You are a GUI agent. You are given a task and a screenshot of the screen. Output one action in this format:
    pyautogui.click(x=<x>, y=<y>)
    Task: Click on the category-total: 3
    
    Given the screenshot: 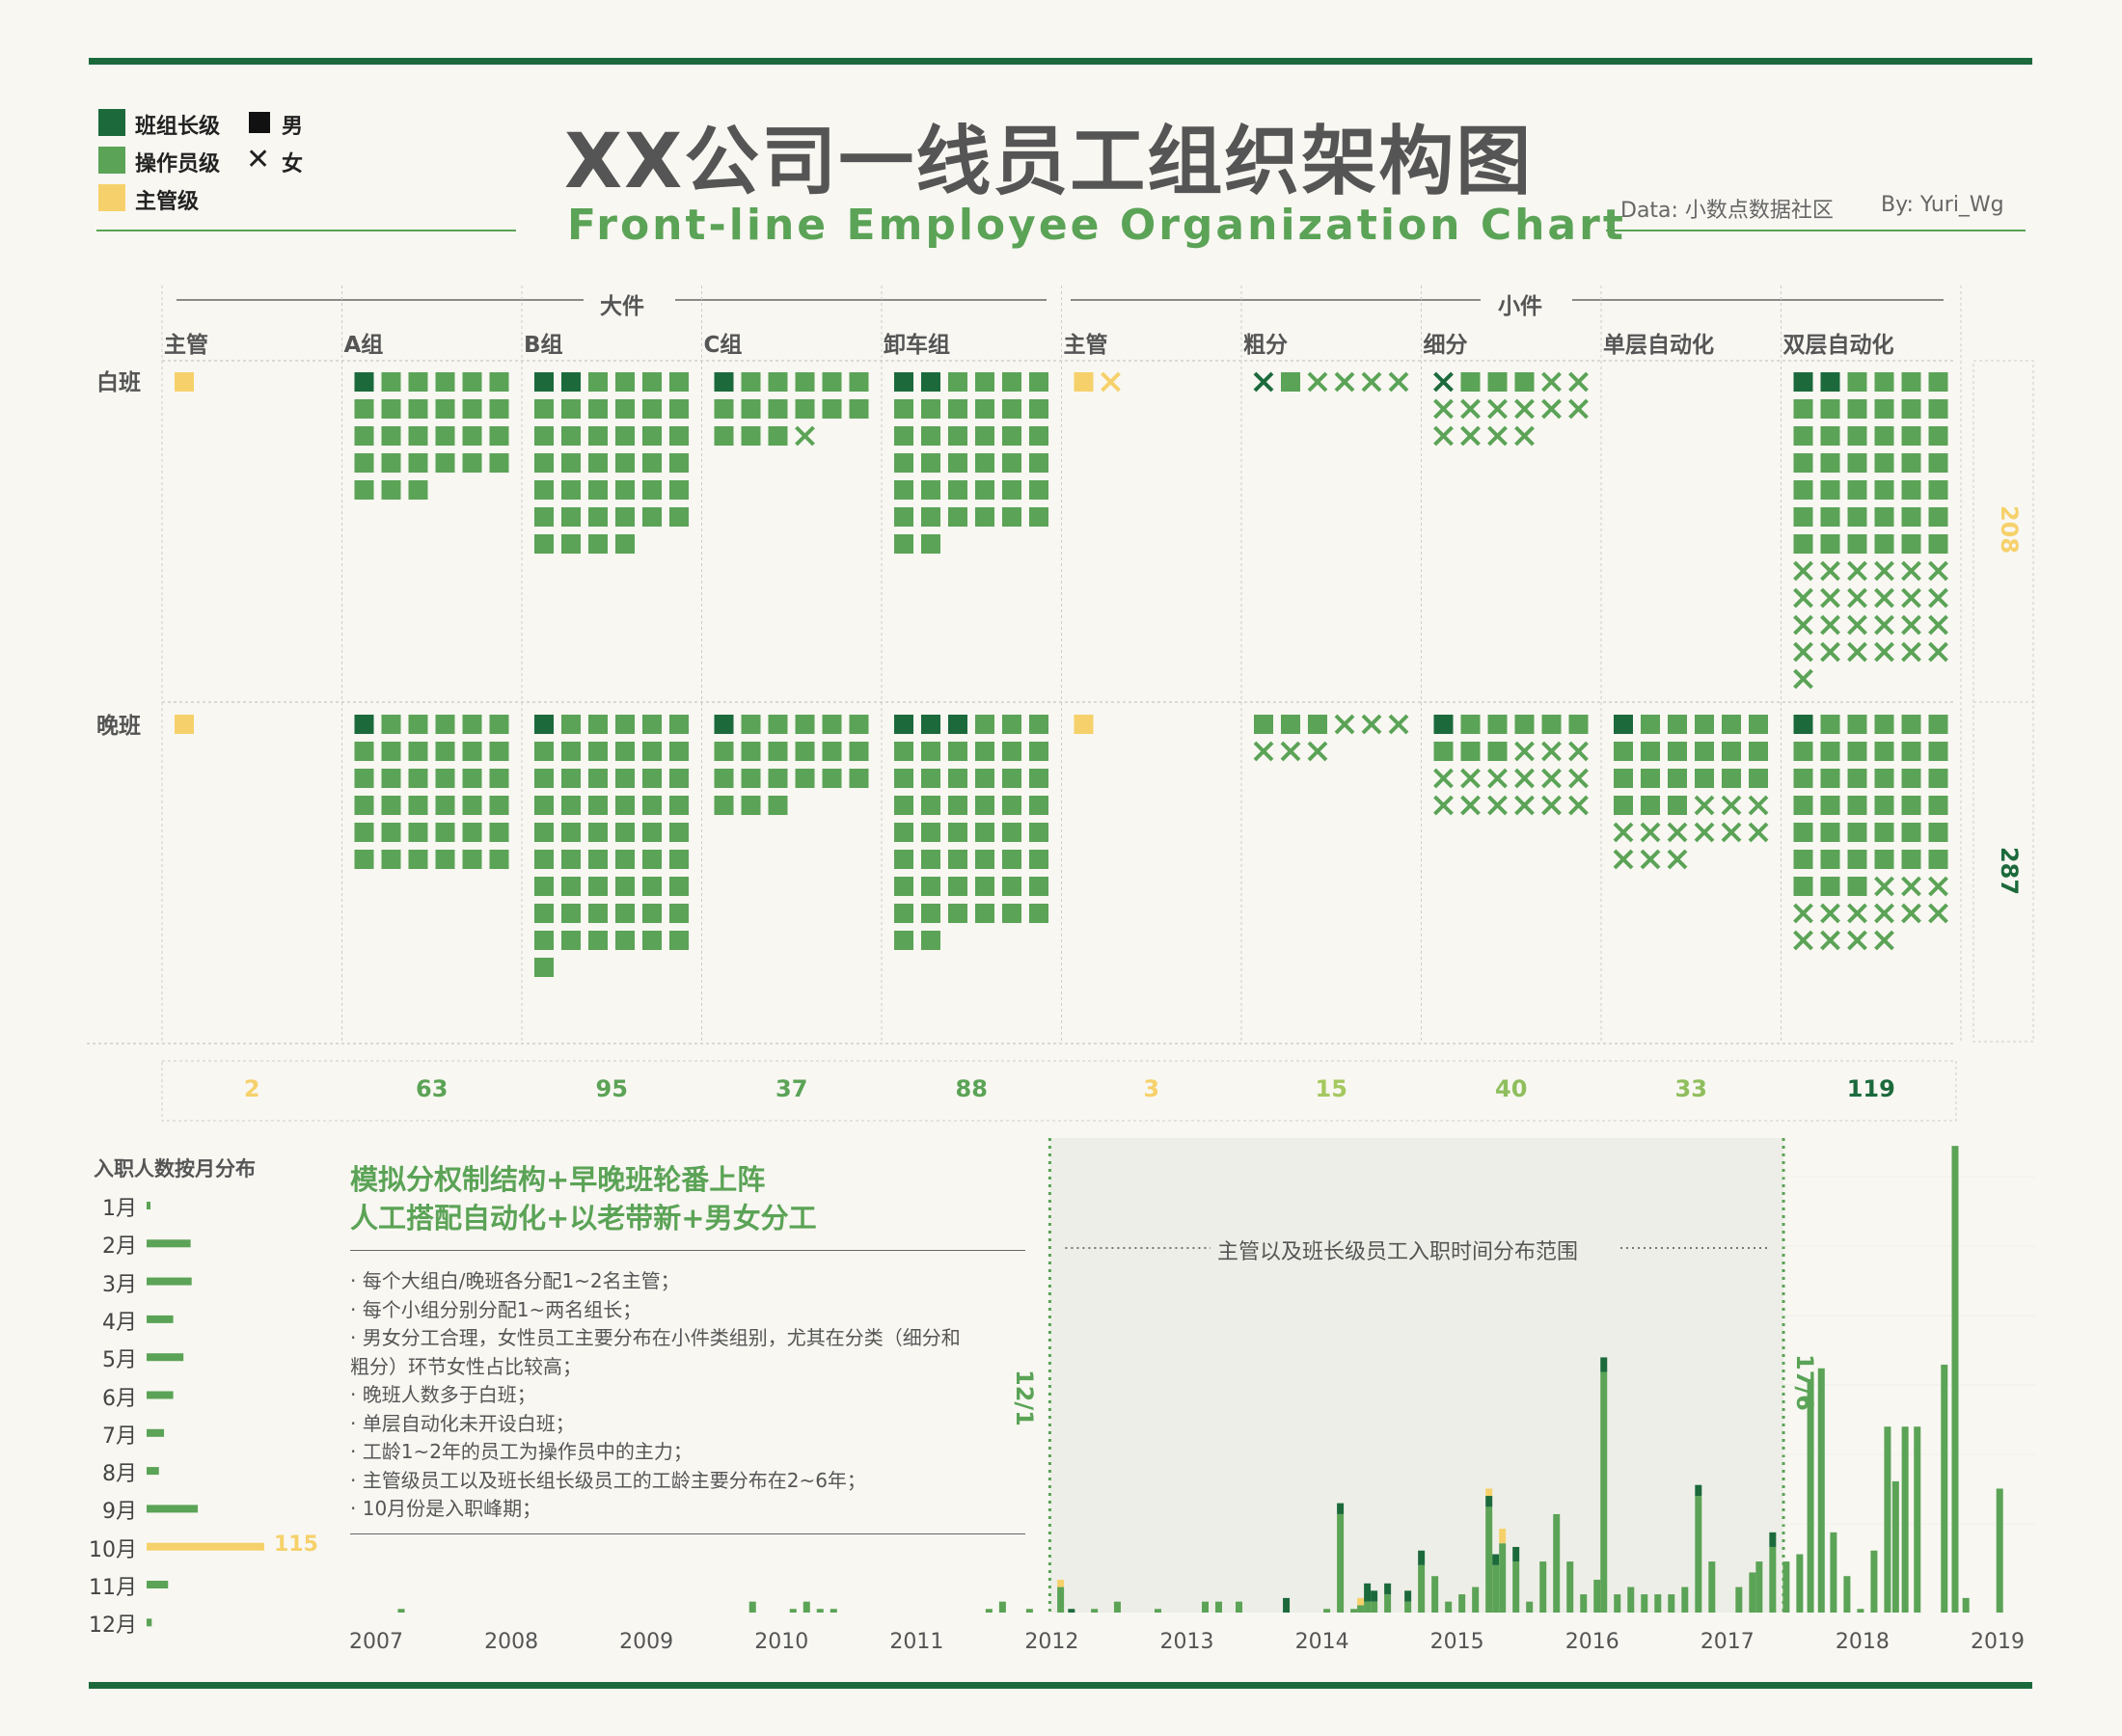 What is the action you would take?
    pyautogui.click(x=1152, y=1088)
    